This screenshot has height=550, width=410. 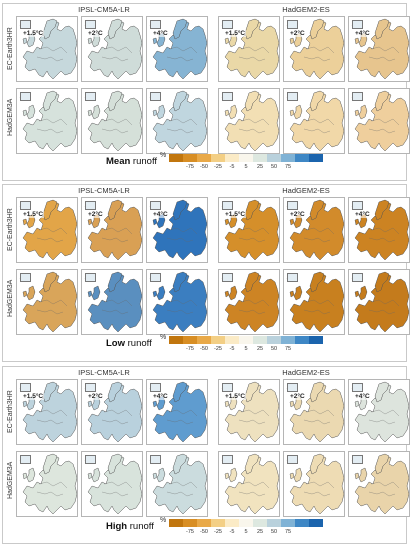 What do you see at coordinates (249, 121) in the screenshot?
I see `map-mean-r1-c3` at bounding box center [249, 121].